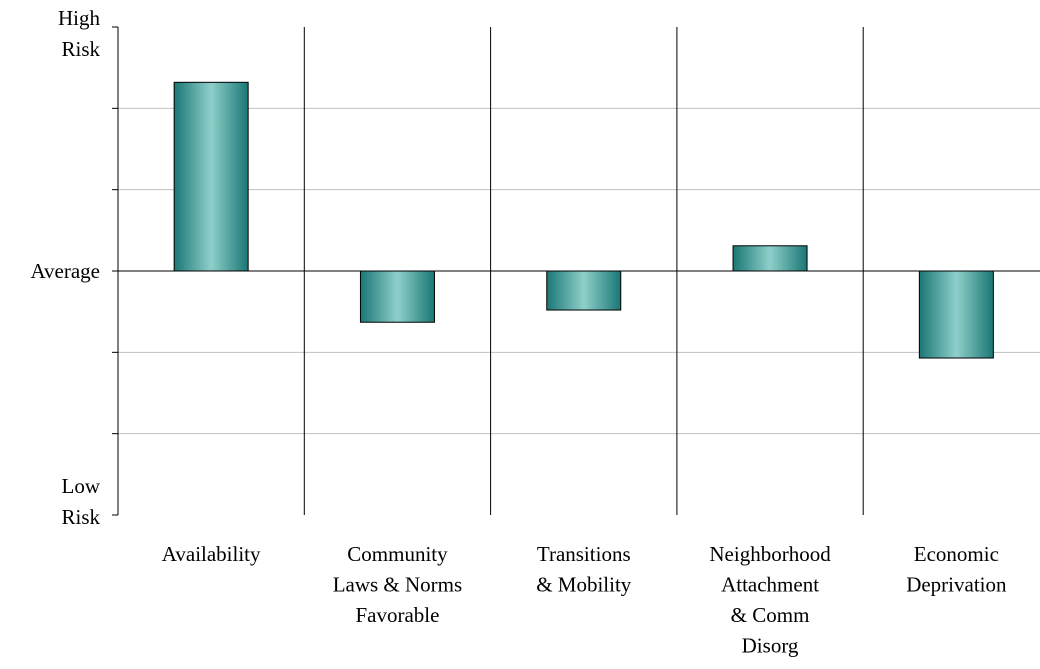 The image size is (1040, 669). I want to click on y-tick-label: Low Risk, so click(80, 501).